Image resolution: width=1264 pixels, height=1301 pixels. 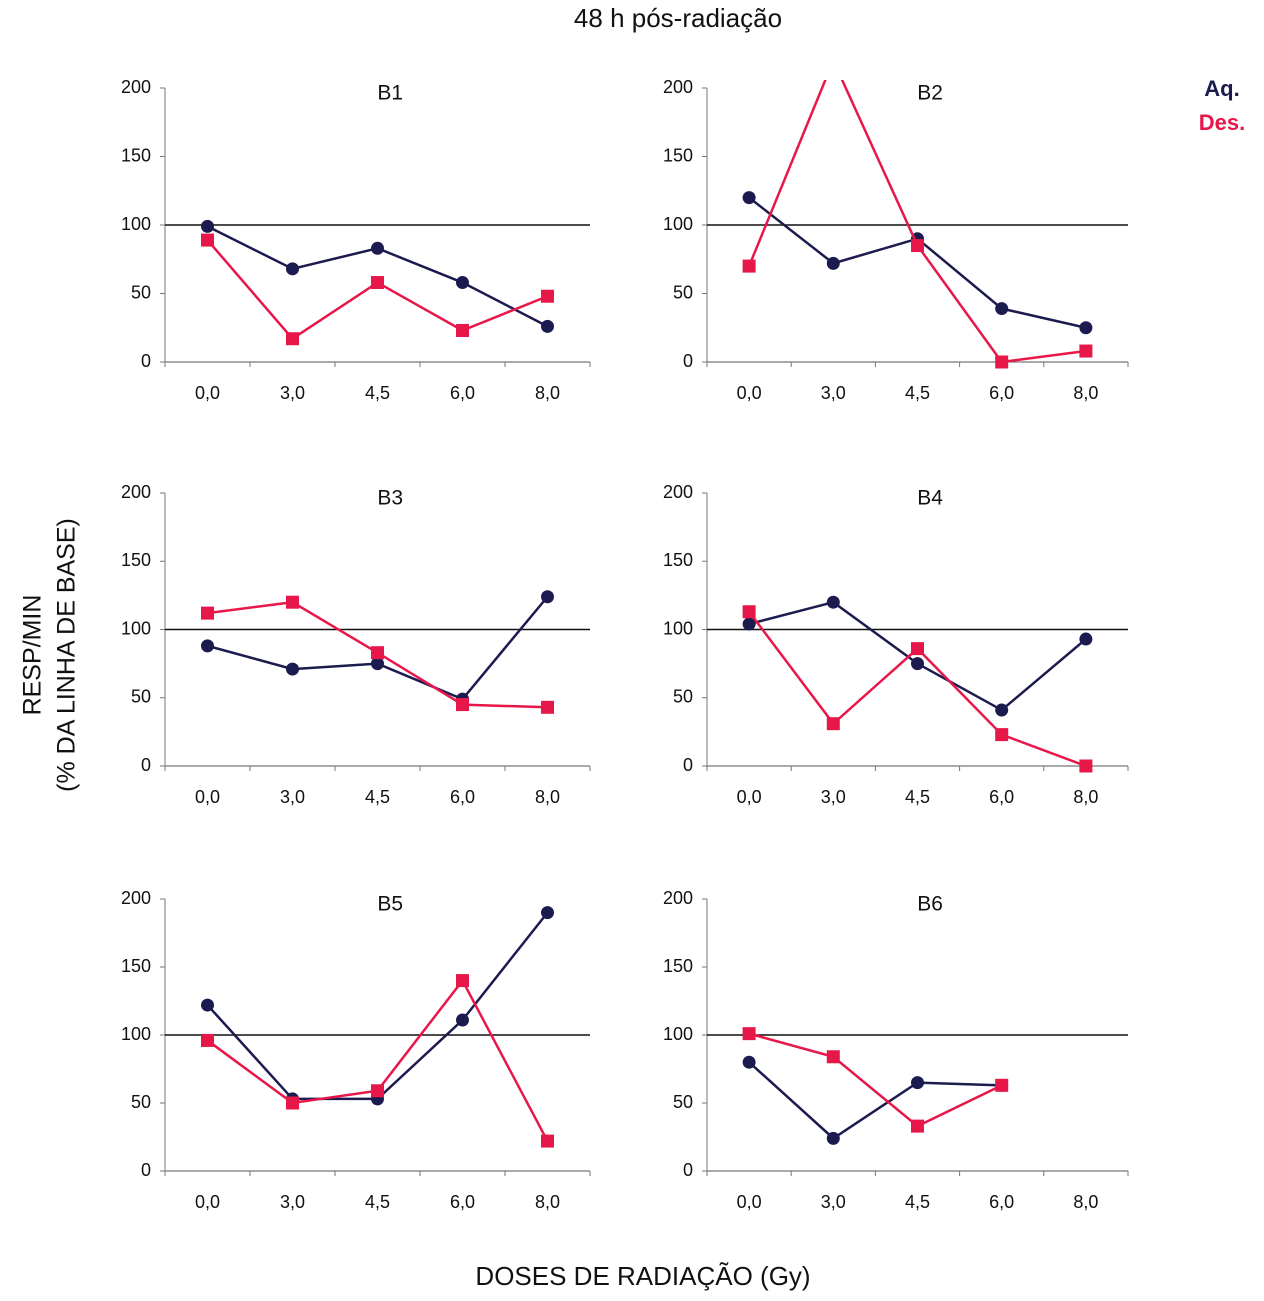 I want to click on y-axis-label: (% DA LINHA DE BASE), so click(x=67, y=655).